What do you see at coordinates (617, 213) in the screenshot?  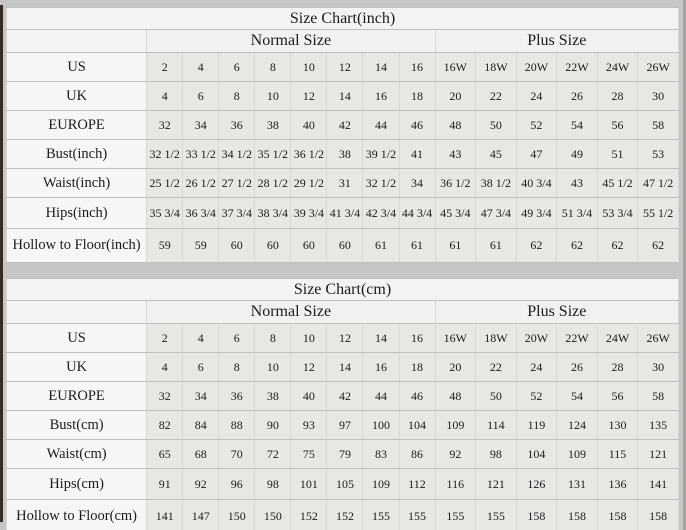 I see `value-cell: 53 3/4` at bounding box center [617, 213].